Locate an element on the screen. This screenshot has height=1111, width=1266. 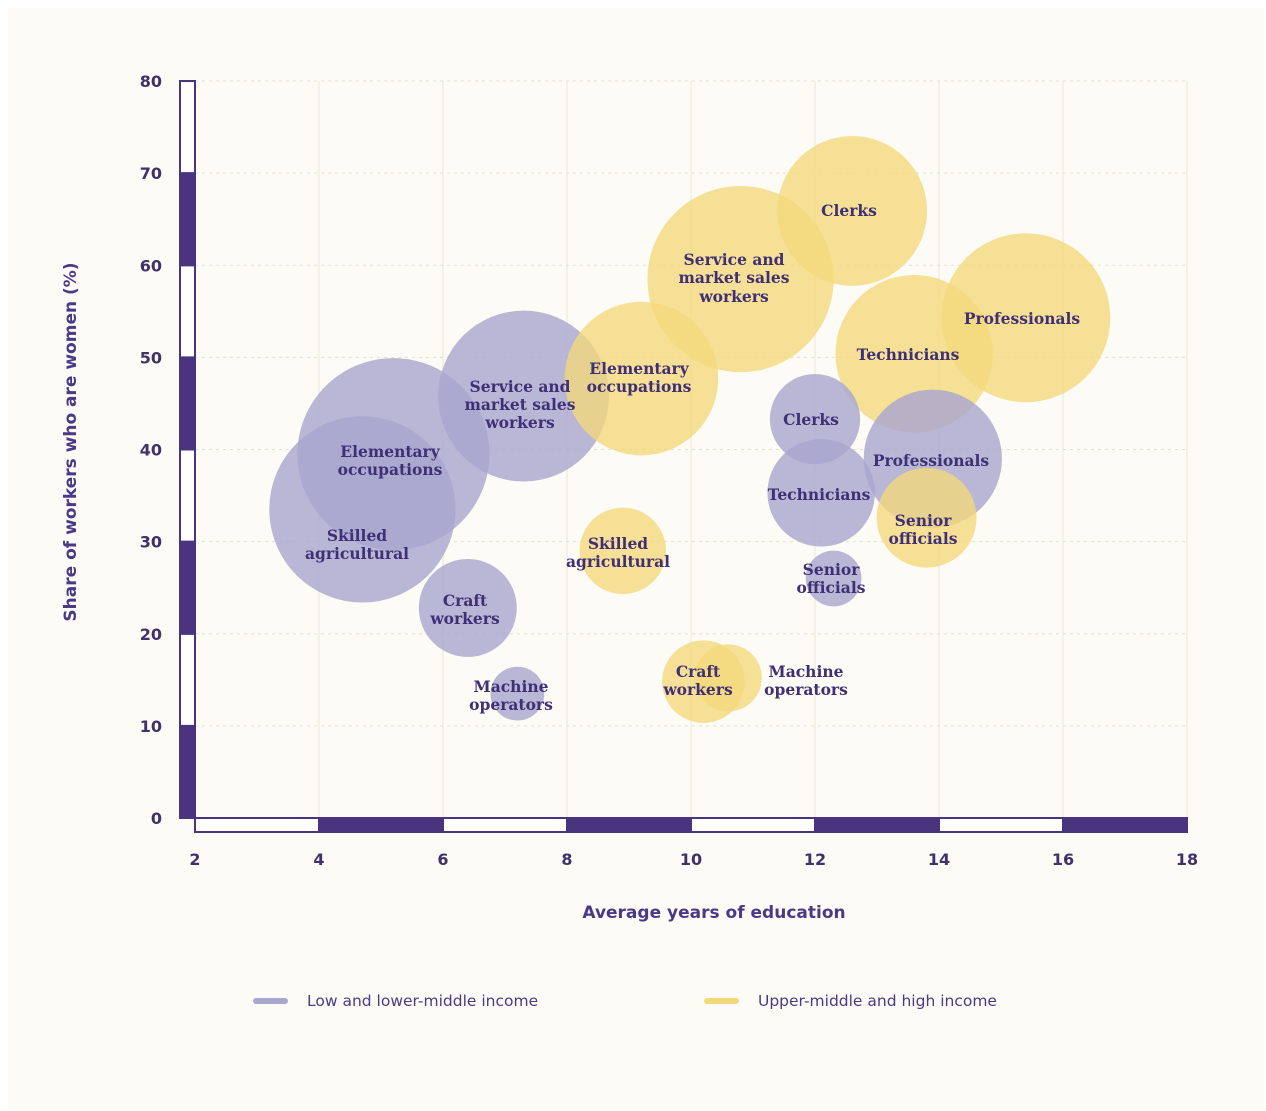
bubble-label-low-craft: workers is located at coordinates (464, 618).